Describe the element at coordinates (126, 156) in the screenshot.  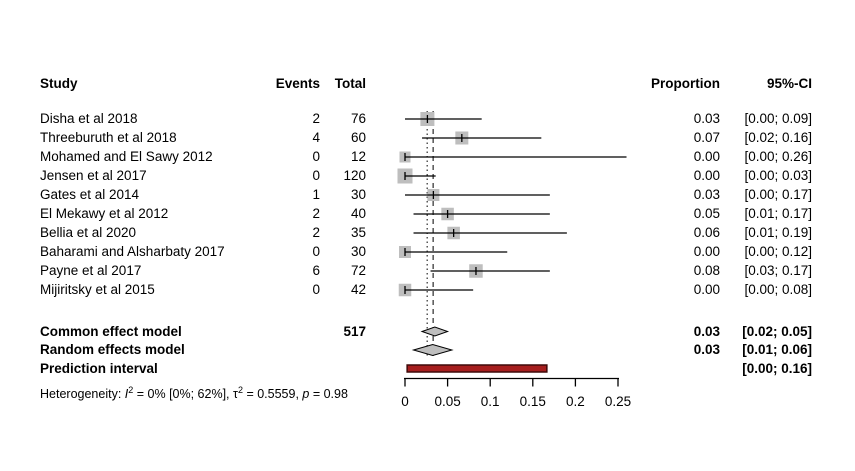
I see `study-name: Mohamed and El Sawy 2012` at that location.